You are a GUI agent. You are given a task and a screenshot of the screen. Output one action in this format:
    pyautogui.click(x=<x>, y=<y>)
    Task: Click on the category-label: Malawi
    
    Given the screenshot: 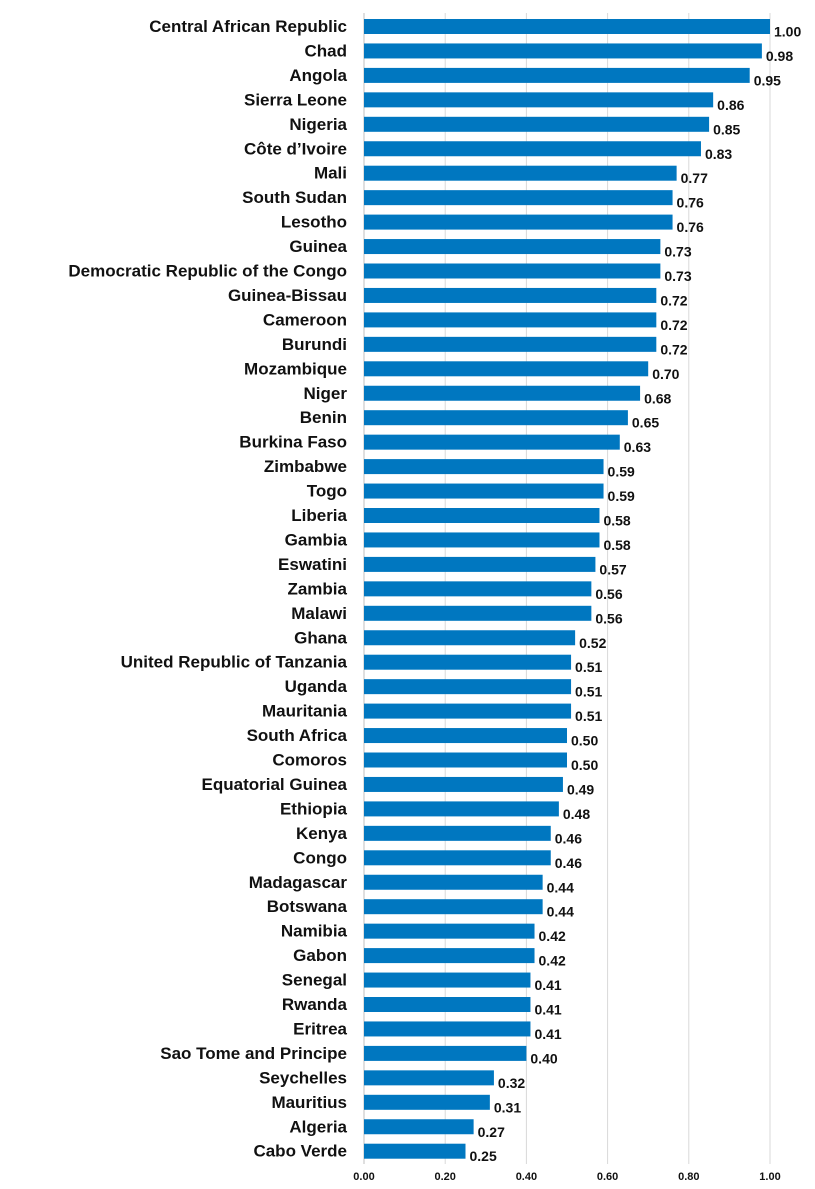 What is the action you would take?
    pyautogui.click(x=319, y=613)
    